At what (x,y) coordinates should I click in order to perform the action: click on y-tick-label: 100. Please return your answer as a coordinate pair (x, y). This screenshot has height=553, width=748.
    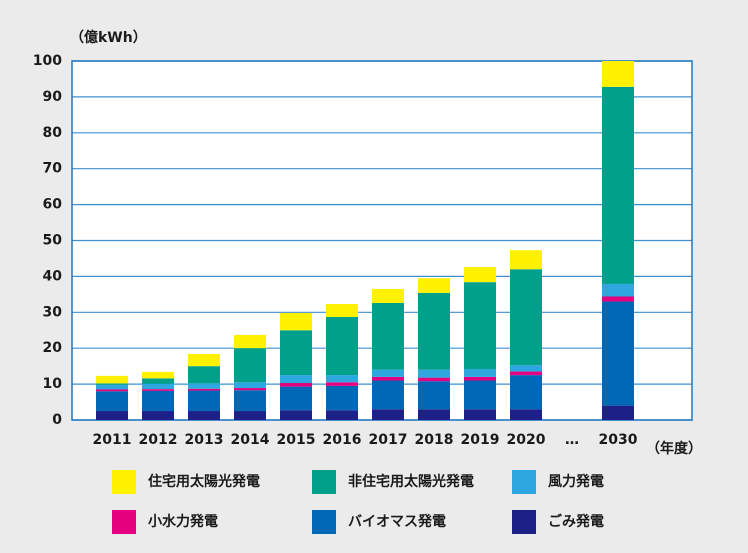
    Looking at the image, I should click on (47, 61).